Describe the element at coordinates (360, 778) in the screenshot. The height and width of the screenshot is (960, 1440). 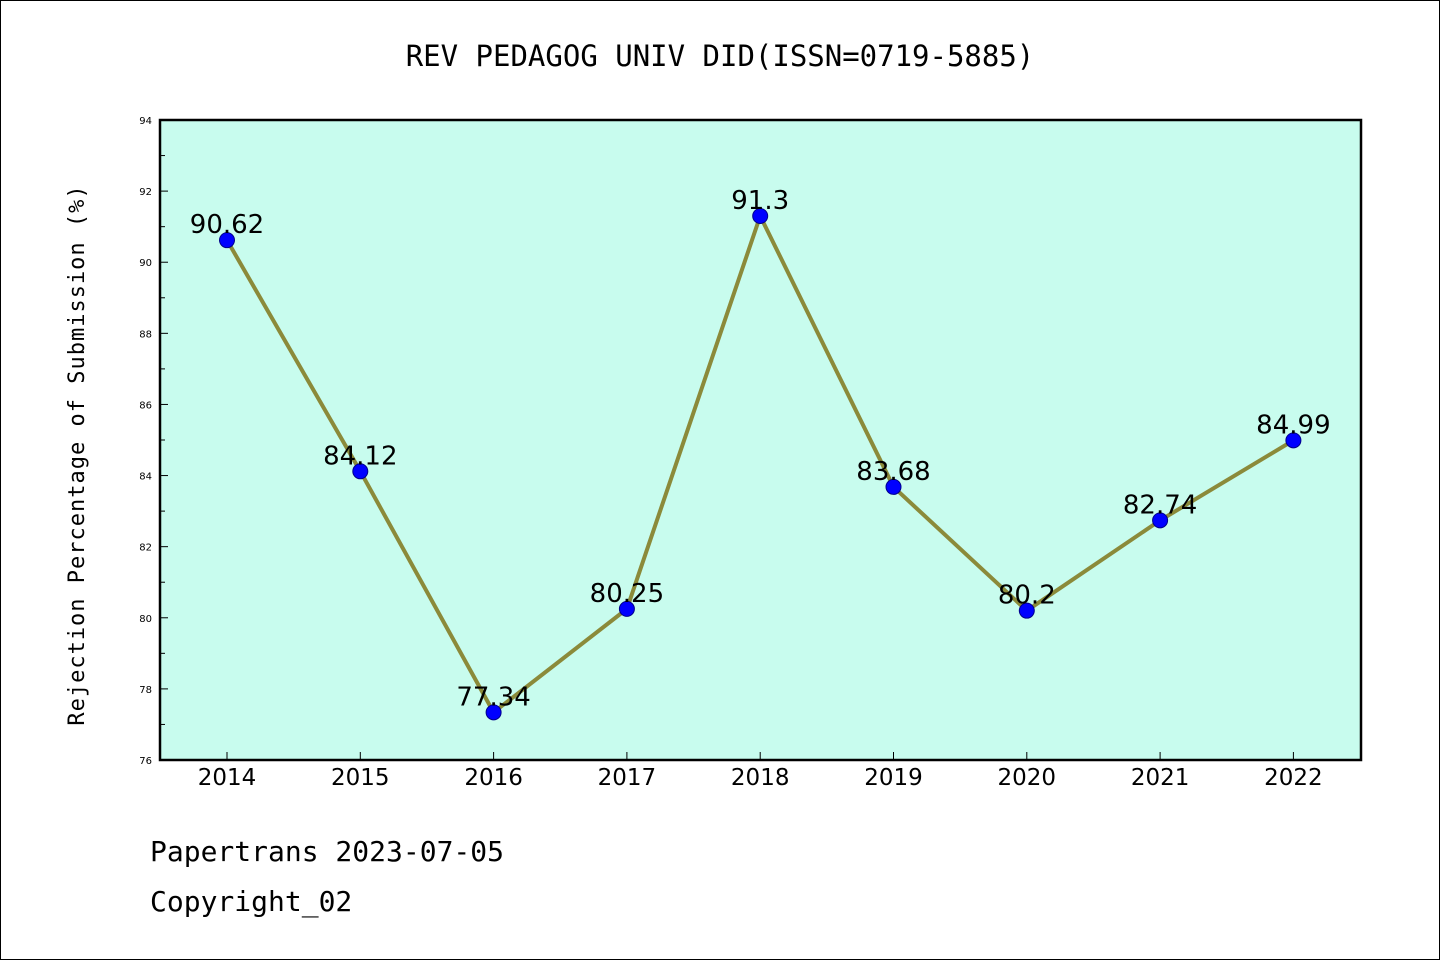
I see `x-tick-label: 2015` at that location.